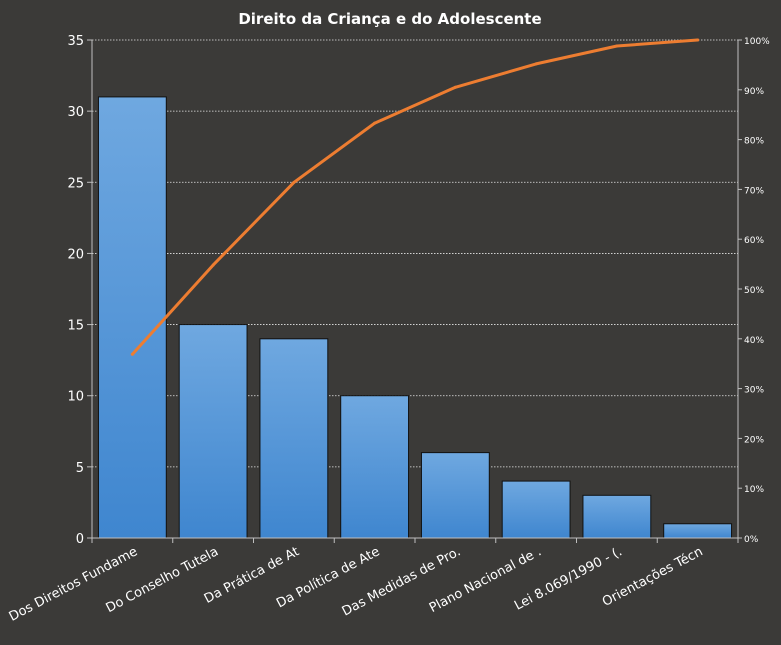  What do you see at coordinates (754, 391) in the screenshot?
I see `y2-tick-label: 30%` at bounding box center [754, 391].